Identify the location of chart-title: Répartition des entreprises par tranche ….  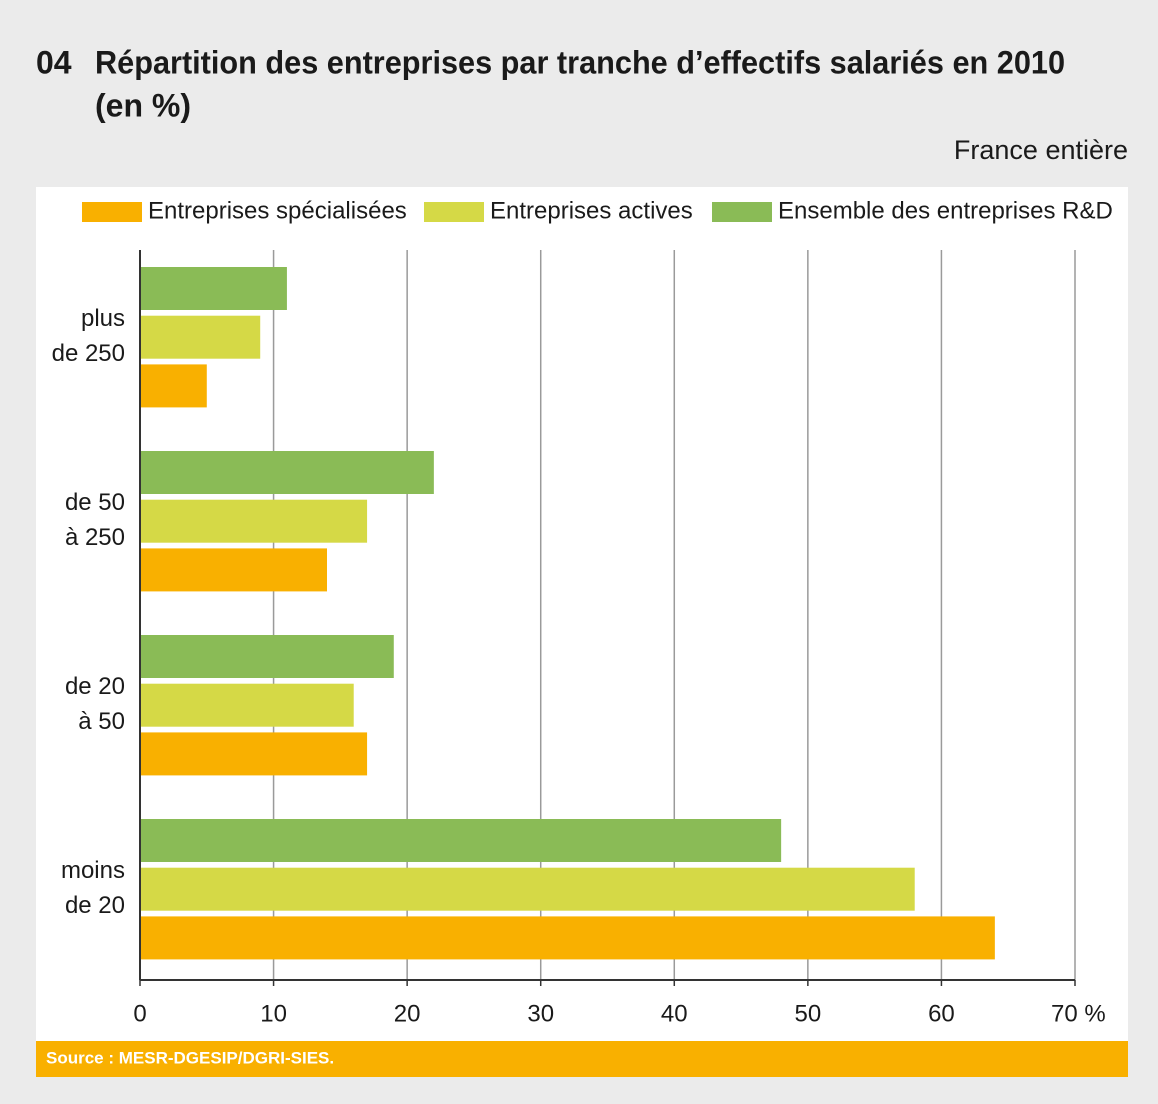
(580, 62).